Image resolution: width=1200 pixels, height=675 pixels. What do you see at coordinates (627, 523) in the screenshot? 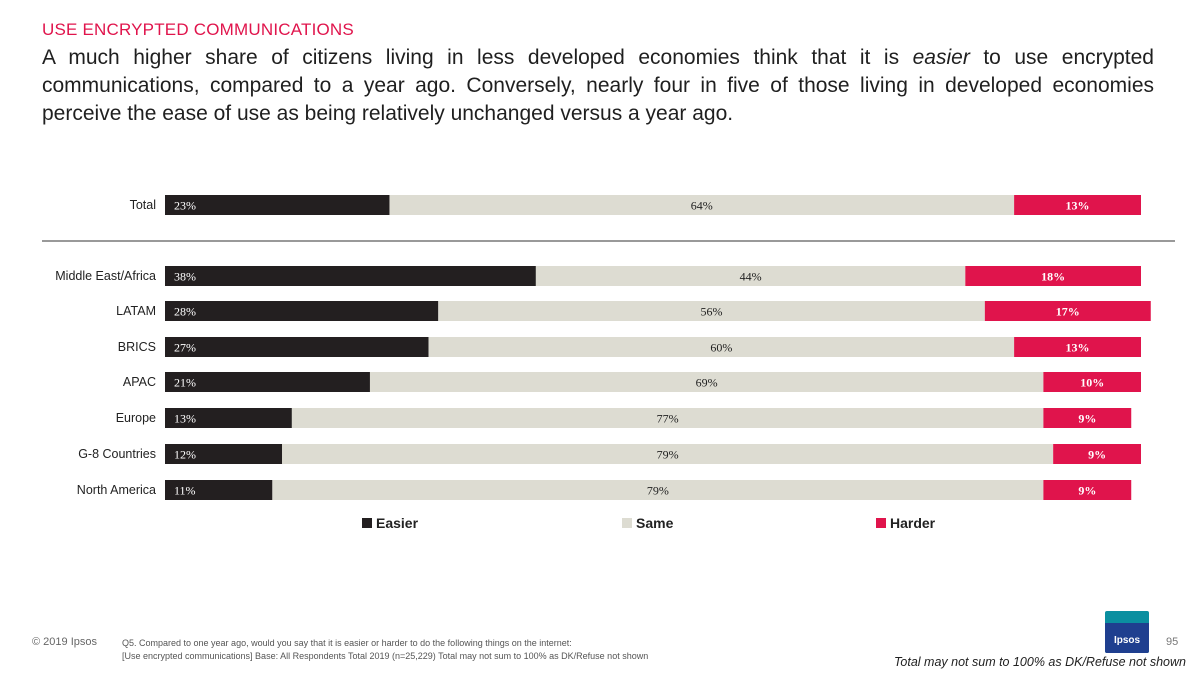
I see `legend-swatch-same` at bounding box center [627, 523].